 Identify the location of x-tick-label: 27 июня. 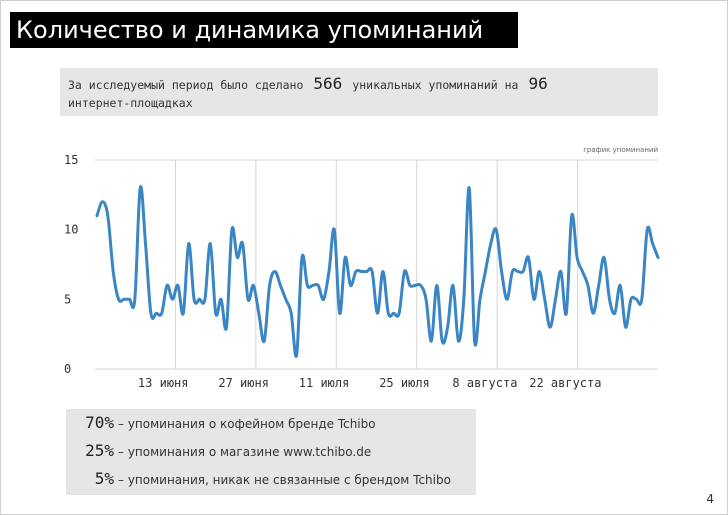
(243, 383).